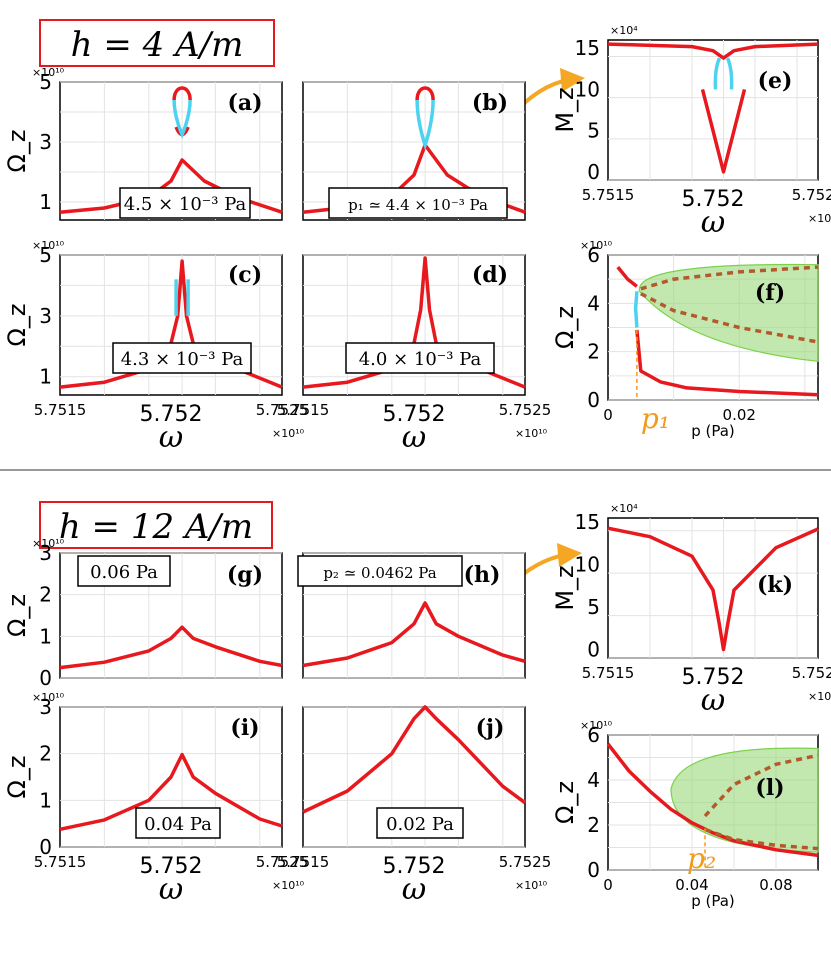  I want to click on x-tick-label: 0.08, so click(775, 885).